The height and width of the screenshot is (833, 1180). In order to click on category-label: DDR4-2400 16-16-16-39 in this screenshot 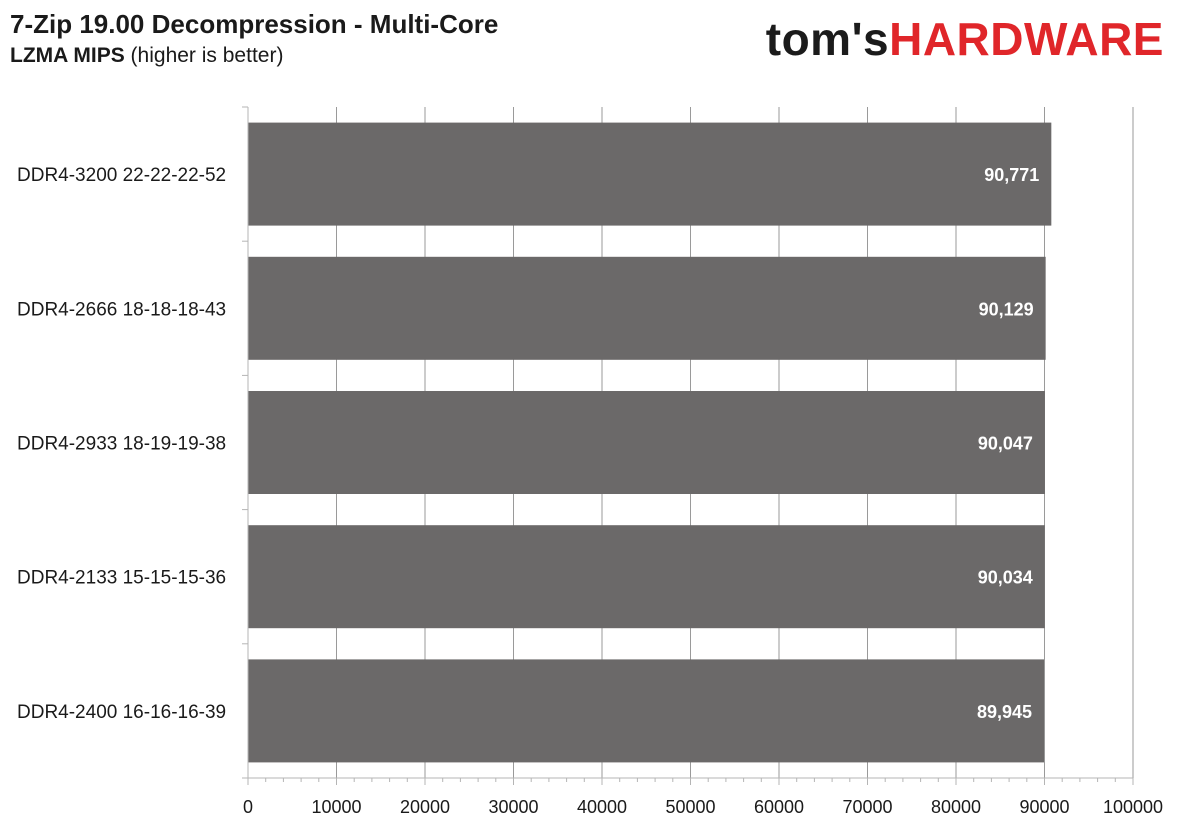, I will do `click(121, 712)`.